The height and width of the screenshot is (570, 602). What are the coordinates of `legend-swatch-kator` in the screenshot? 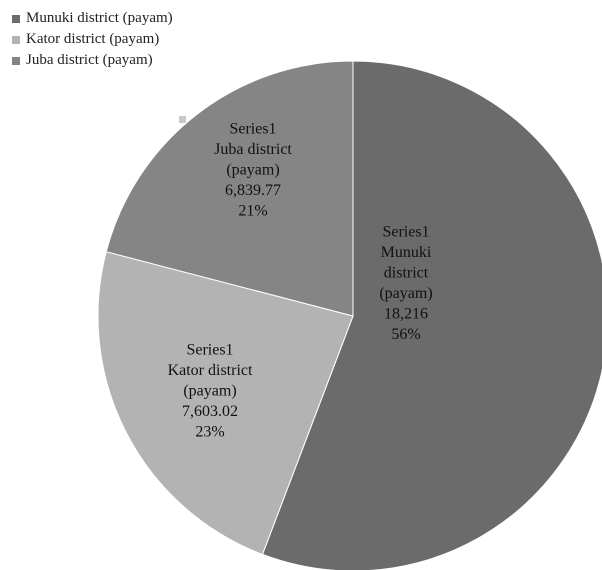 It's located at (16, 39).